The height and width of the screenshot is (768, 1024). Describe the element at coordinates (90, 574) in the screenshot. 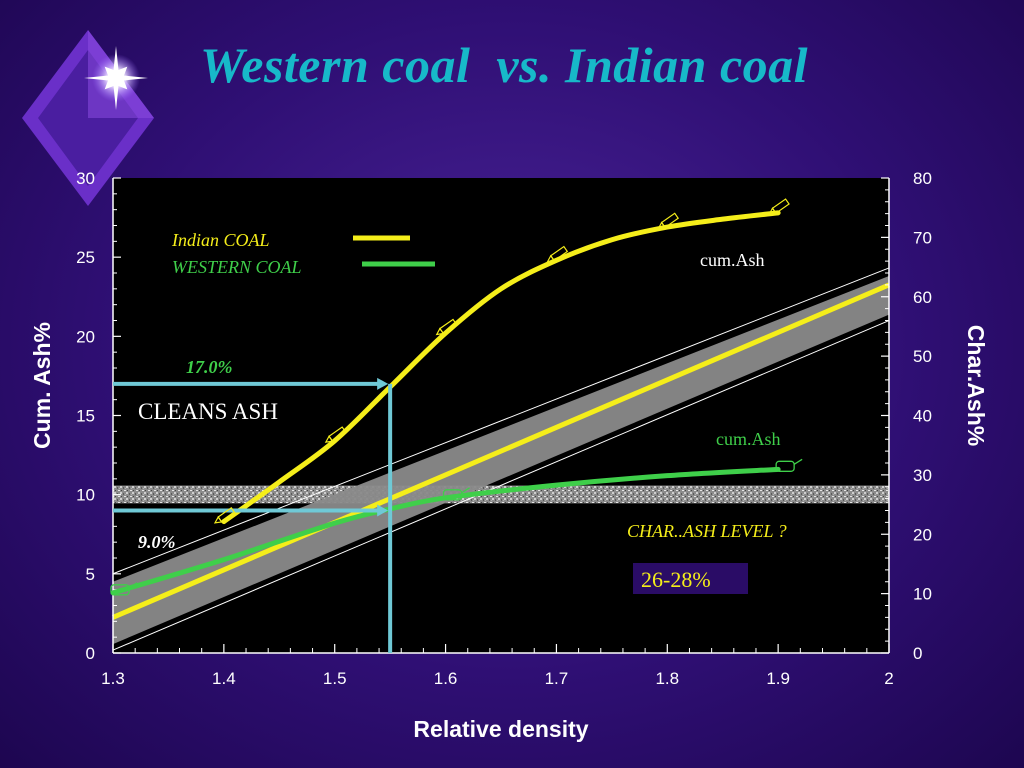

I see `y-left-tick-label: 5` at that location.